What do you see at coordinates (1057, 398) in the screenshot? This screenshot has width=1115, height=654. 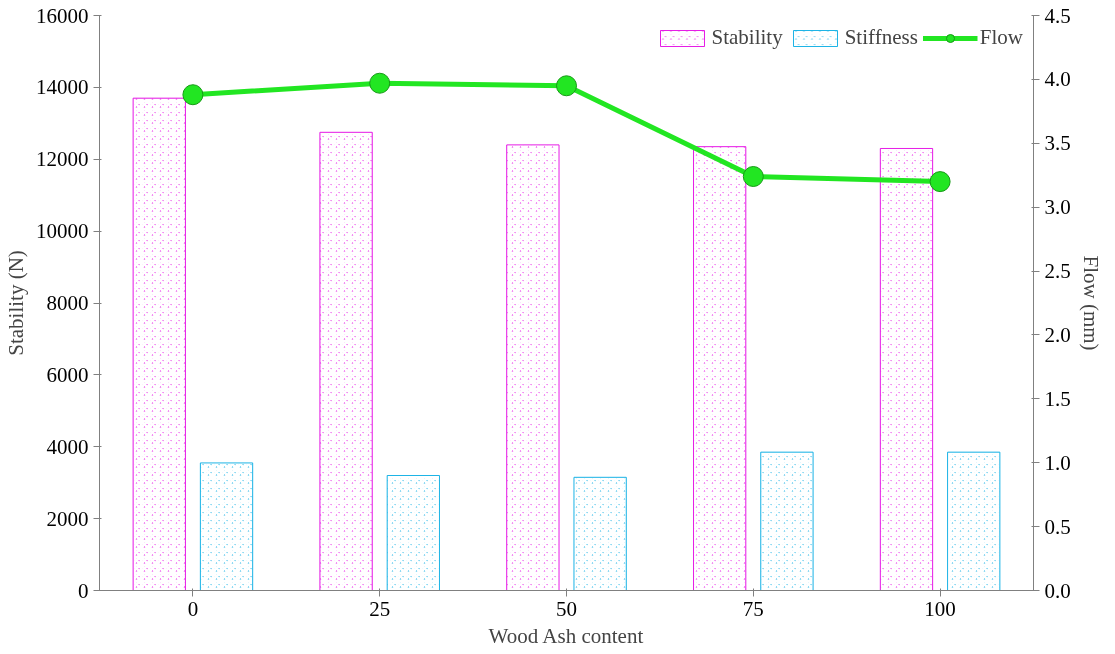 I see `y2-tick-label: 1.5` at bounding box center [1057, 398].